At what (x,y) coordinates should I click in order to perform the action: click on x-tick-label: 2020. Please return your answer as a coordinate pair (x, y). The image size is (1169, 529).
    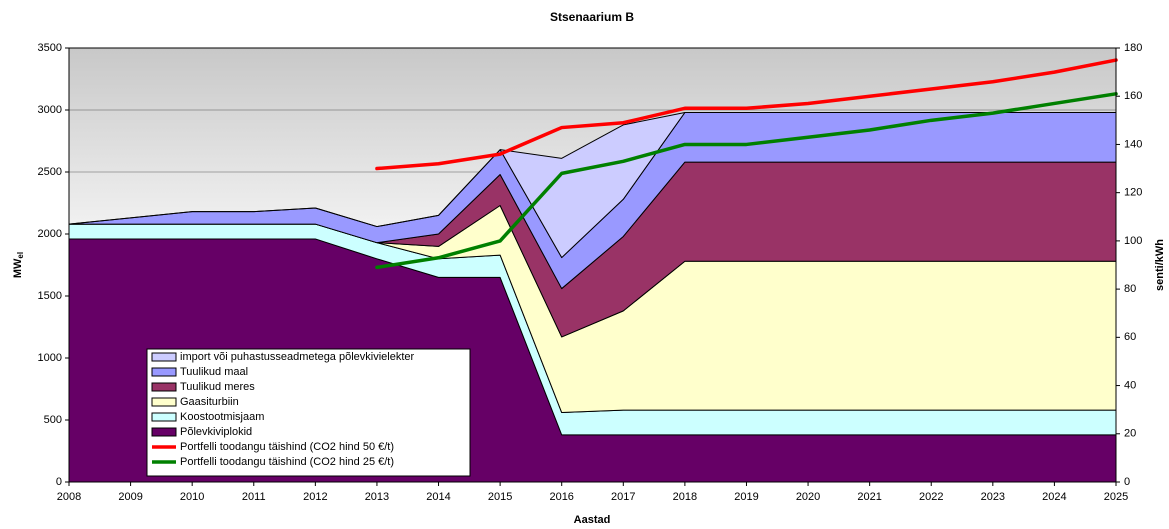
    Looking at the image, I should click on (808, 497).